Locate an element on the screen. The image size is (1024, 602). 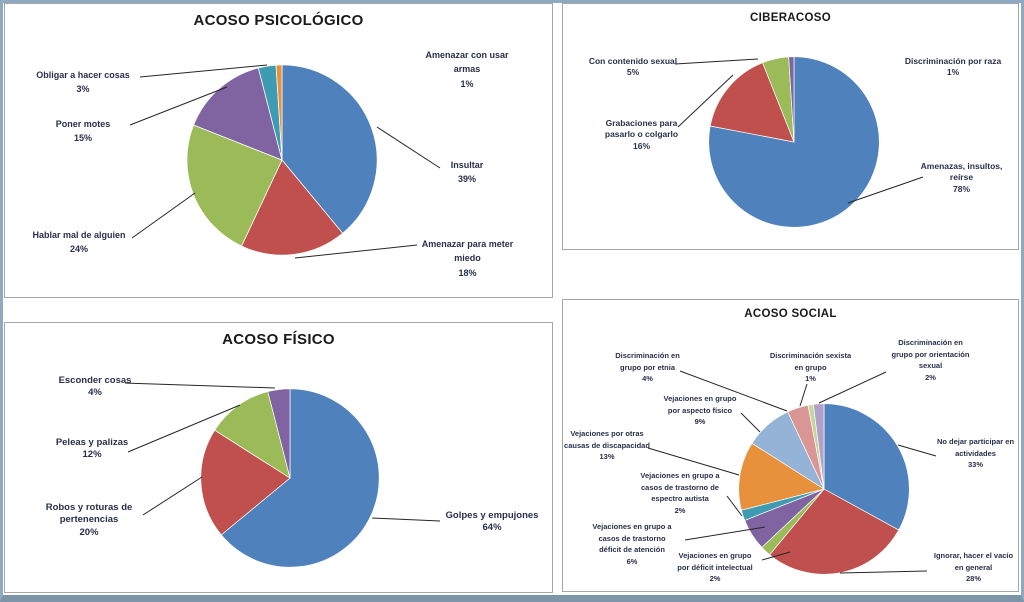
slice-callout-contenido-sexual: Con contenido sexual 5 is located at coordinates (633, 67).